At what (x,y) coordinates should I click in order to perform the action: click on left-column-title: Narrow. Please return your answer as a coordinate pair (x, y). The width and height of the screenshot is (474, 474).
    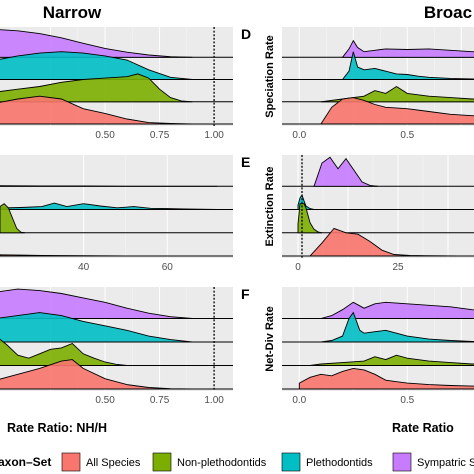
    Looking at the image, I should click on (72, 12).